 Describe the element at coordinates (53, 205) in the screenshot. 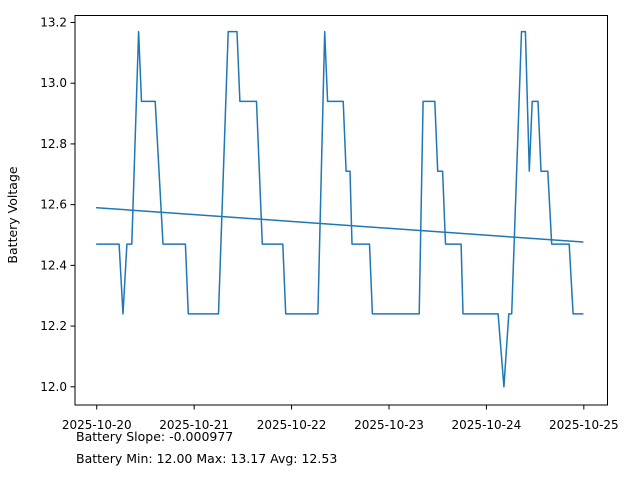

I see `y-axis-tick-label: 12.6` at that location.